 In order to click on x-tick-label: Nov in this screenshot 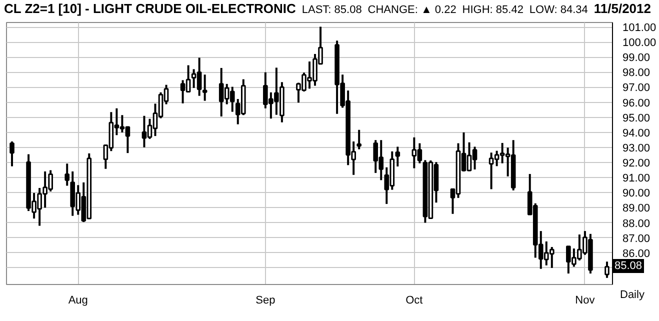, I will do `click(585, 300)`.